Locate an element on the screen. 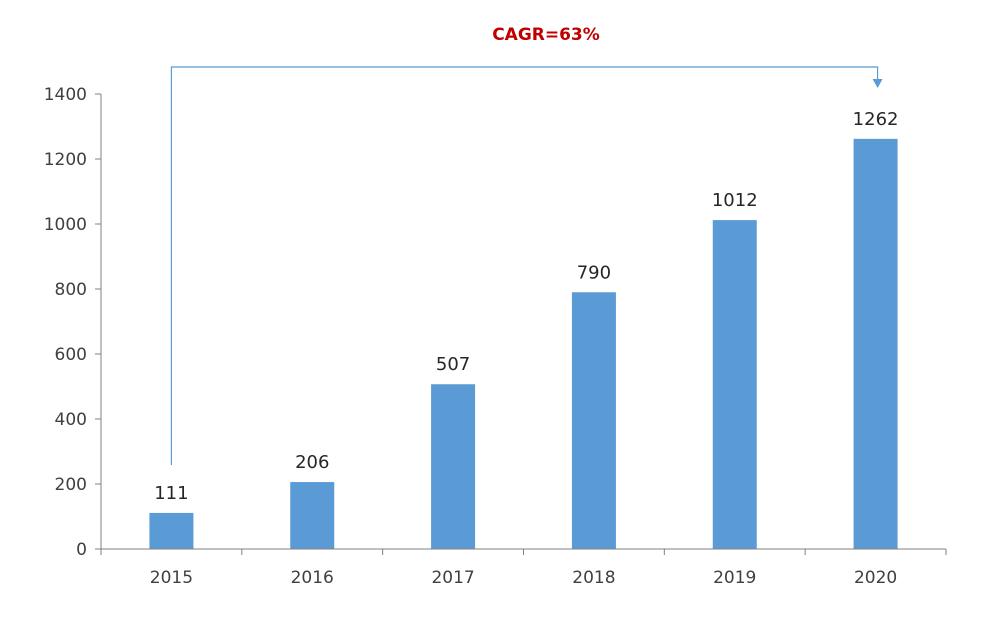  bar-2017 is located at coordinates (453, 466).